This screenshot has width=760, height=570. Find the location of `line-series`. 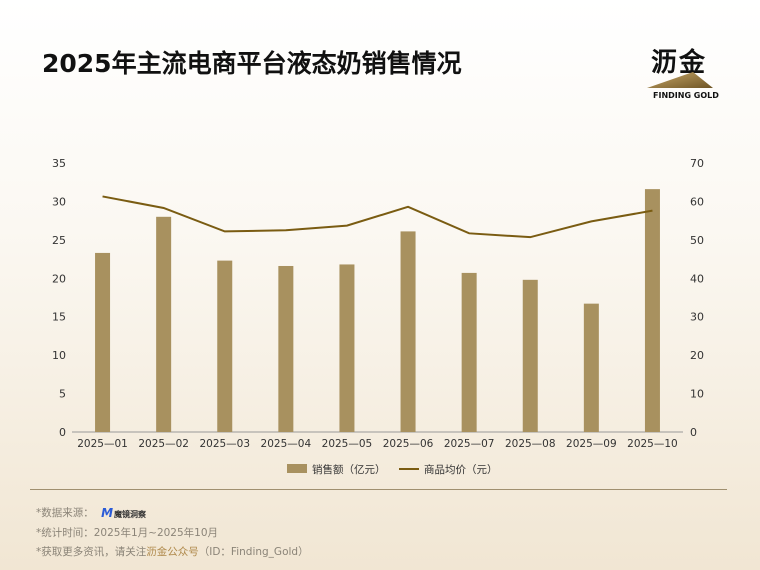

line-series is located at coordinates (377, 217).